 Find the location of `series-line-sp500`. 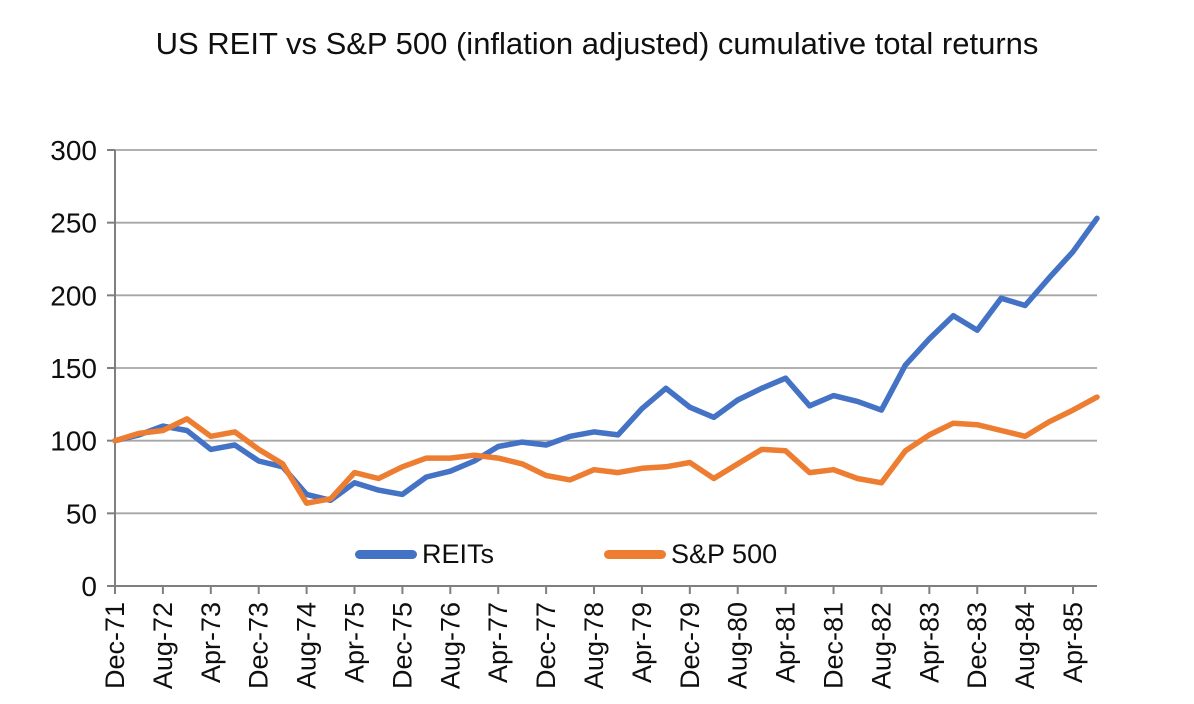

series-line-sp500 is located at coordinates (606, 450).